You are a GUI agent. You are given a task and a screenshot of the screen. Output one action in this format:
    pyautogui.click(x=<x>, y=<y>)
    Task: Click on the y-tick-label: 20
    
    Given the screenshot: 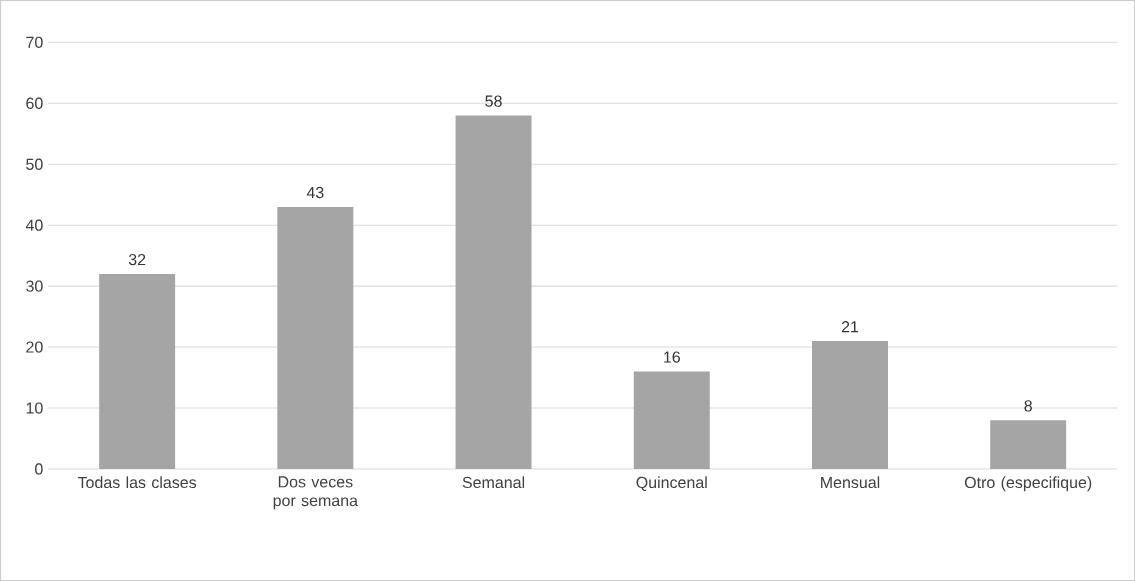 What is the action you would take?
    pyautogui.click(x=34, y=347)
    